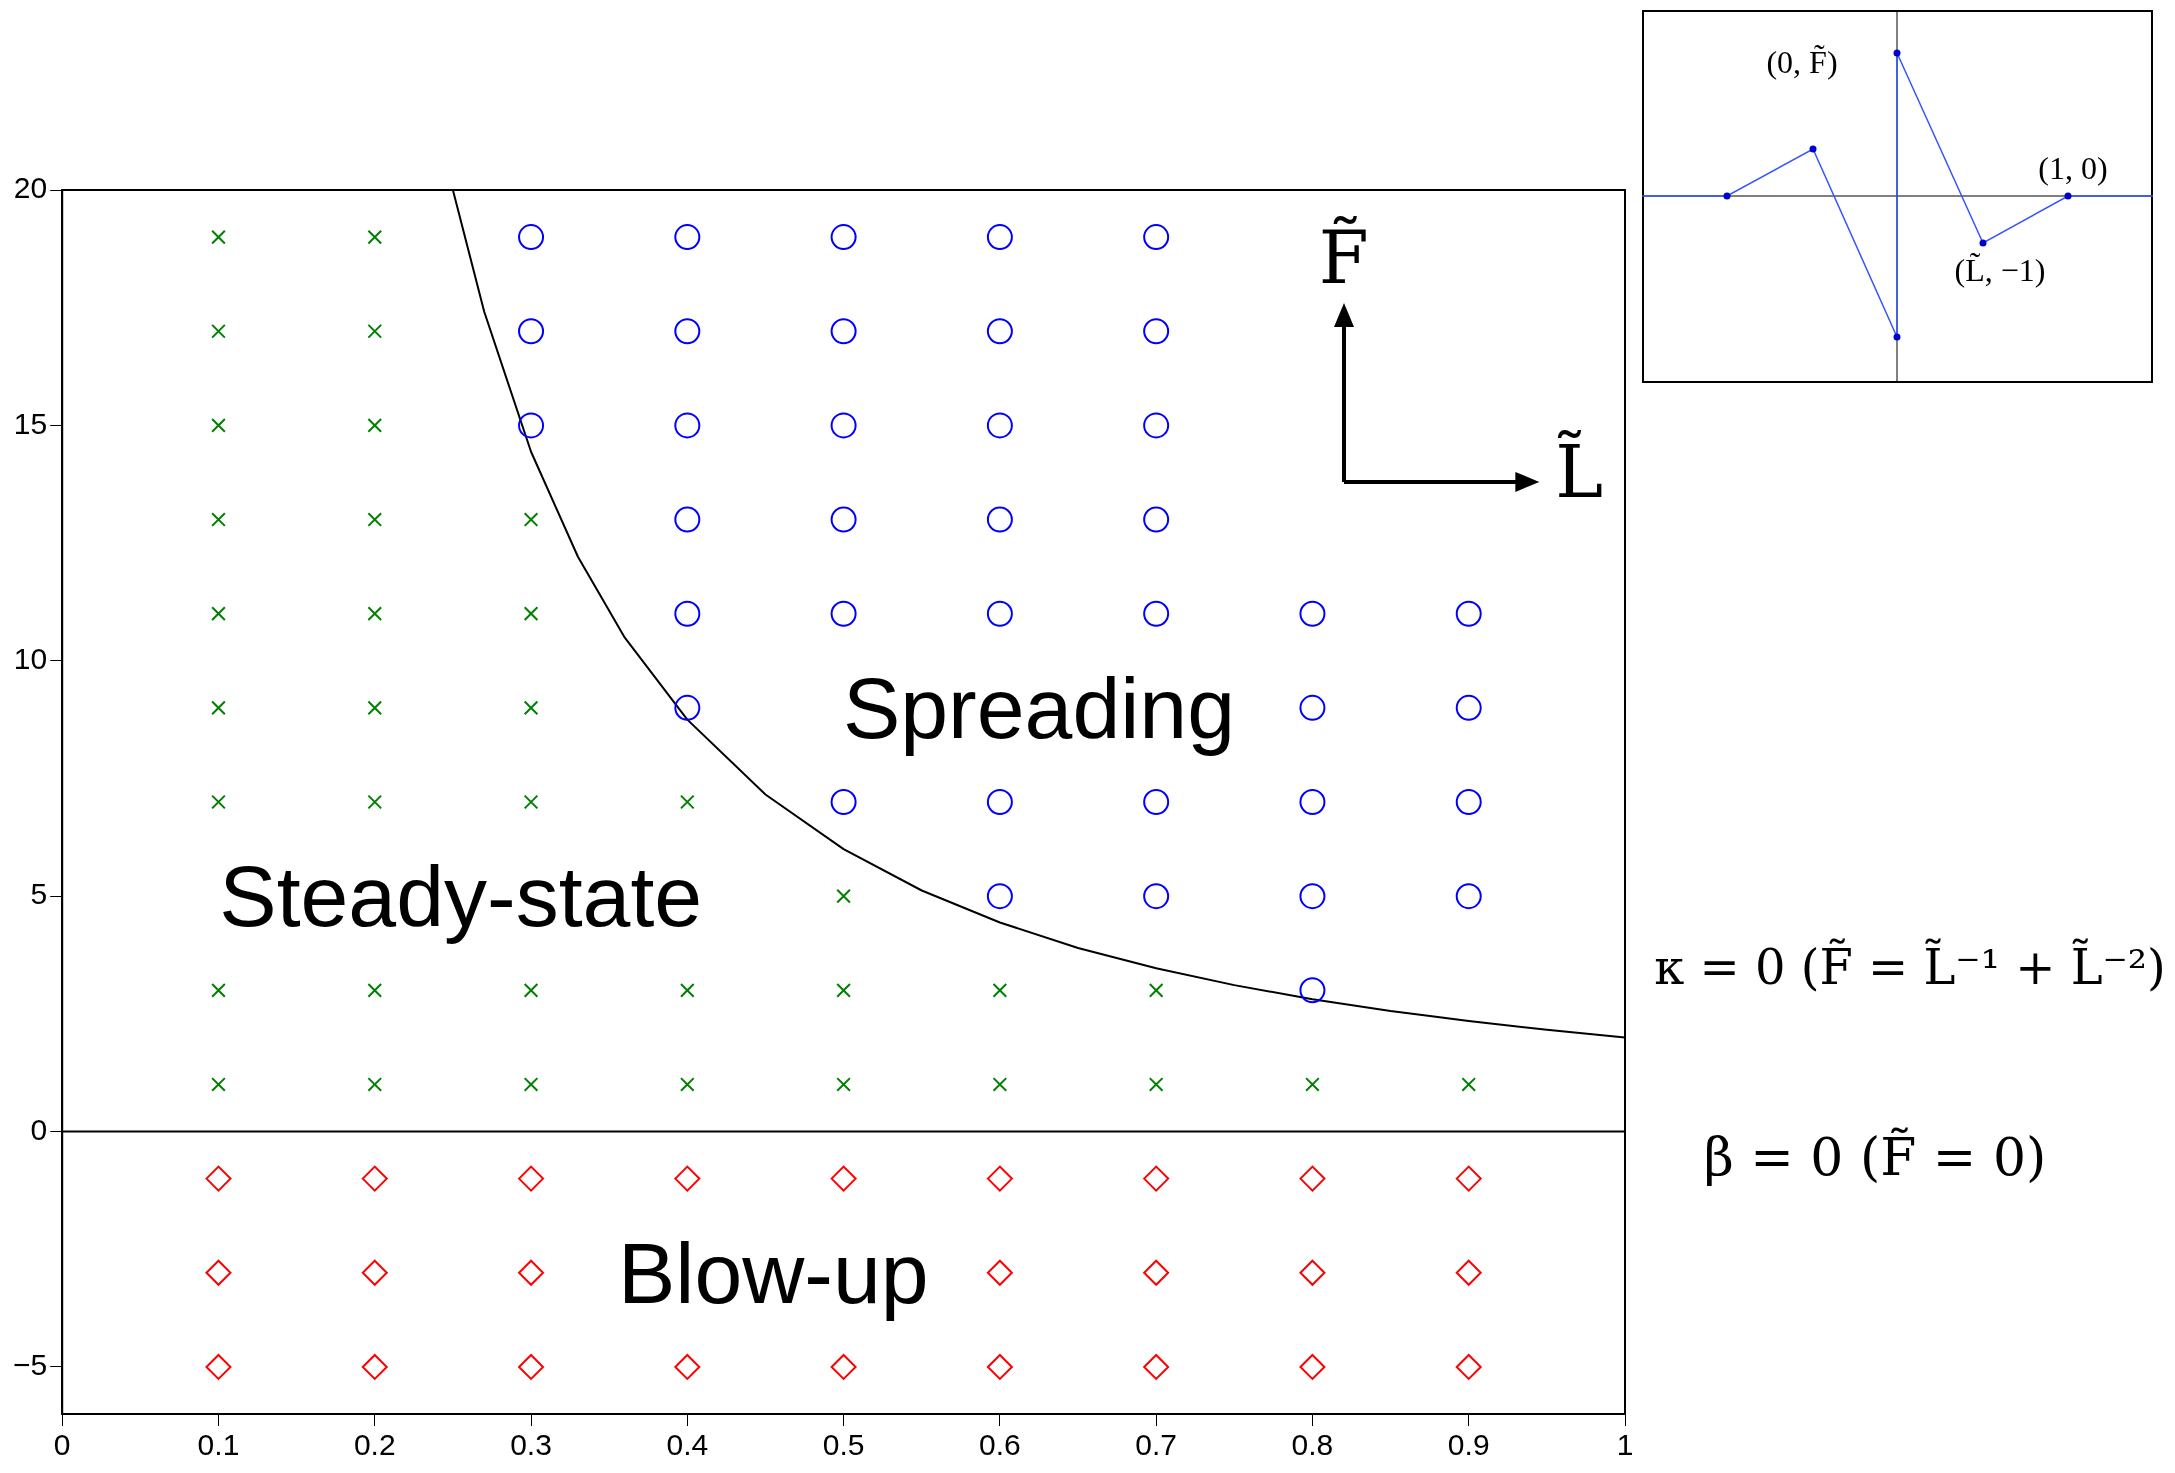 The width and height of the screenshot is (2175, 1473). What do you see at coordinates (30, 423) in the screenshot?
I see `y-tick-label: 15` at bounding box center [30, 423].